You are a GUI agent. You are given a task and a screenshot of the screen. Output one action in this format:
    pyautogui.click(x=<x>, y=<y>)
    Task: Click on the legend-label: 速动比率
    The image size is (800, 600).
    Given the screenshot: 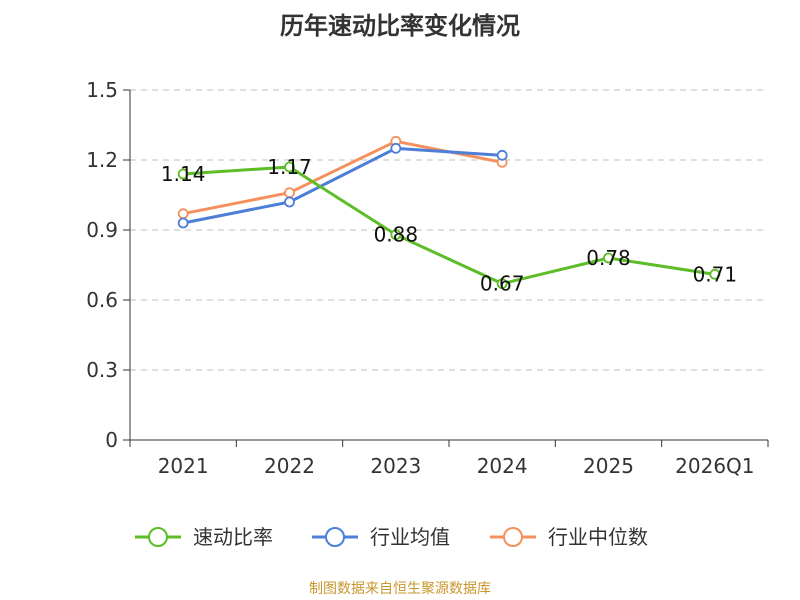 What is the action you would take?
    pyautogui.click(x=233, y=537)
    